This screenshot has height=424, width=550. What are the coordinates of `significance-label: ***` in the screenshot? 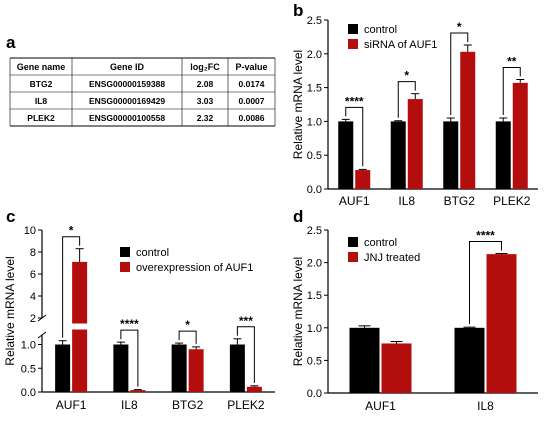 It's located at (246, 321).